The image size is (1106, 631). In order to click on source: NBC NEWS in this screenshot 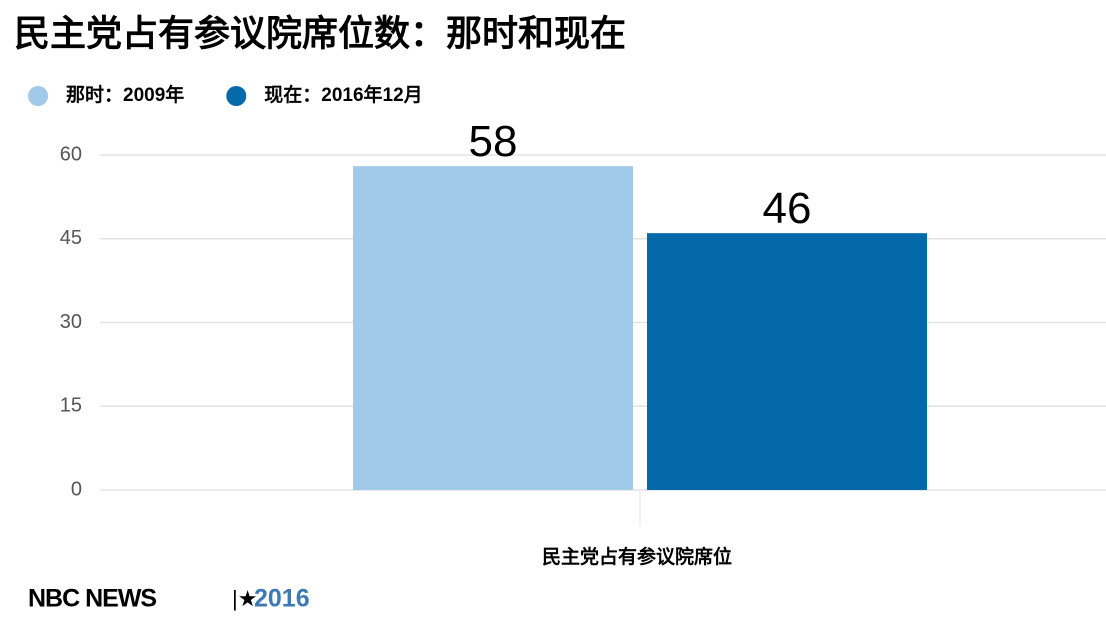, I will do `click(92, 599)`.